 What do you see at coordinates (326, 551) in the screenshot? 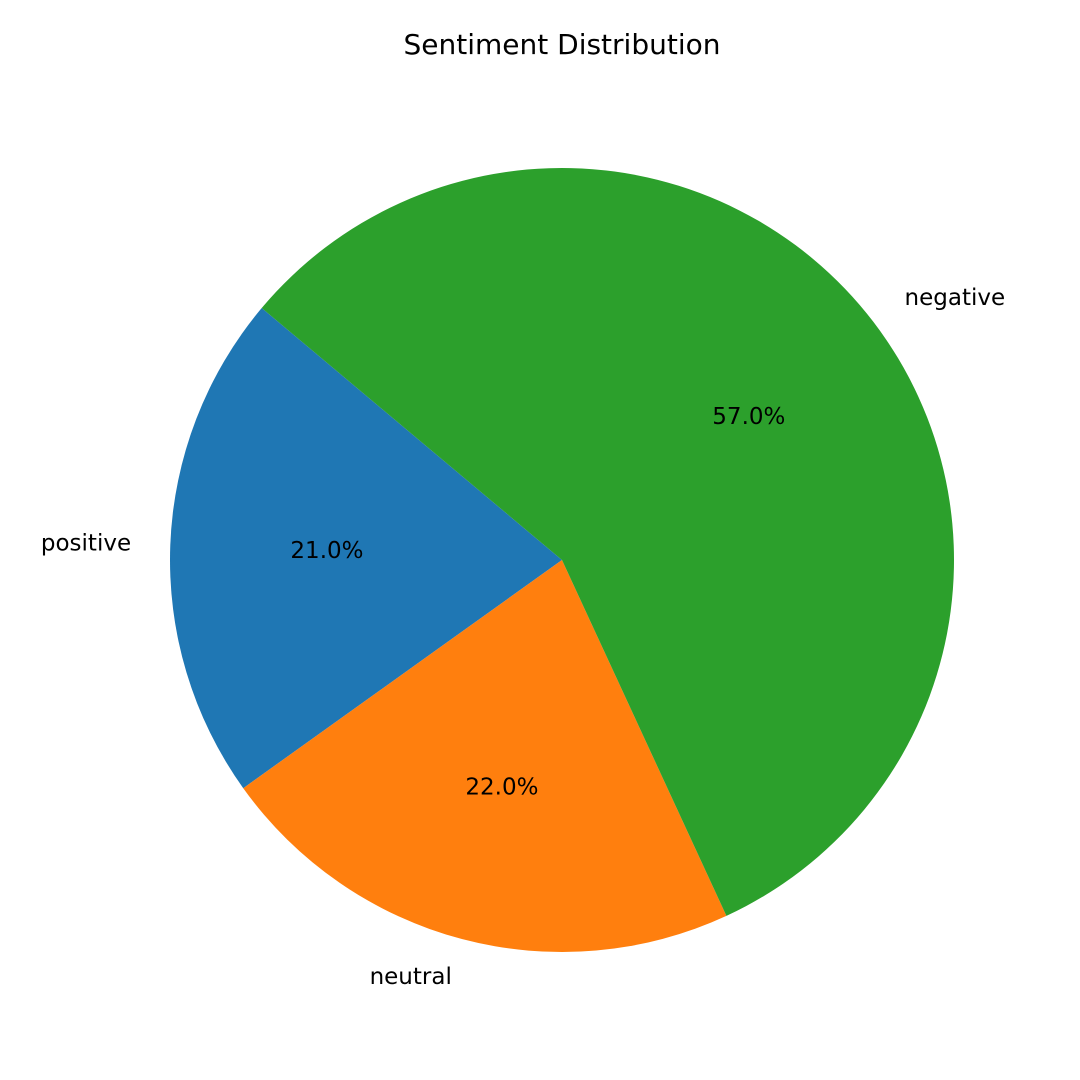
I see `percent-label-positive: 21.0%` at bounding box center [326, 551].